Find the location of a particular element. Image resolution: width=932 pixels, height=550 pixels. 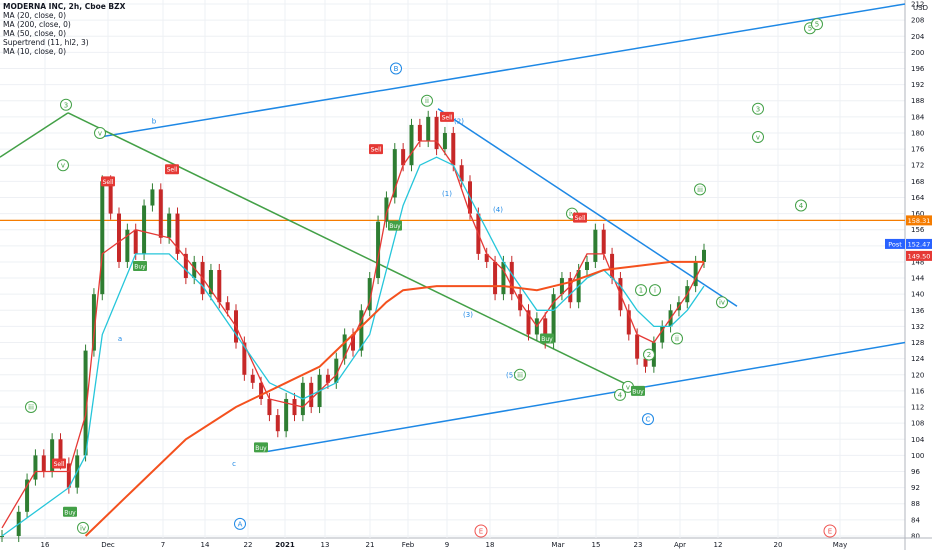

wave-label: 1 is located at coordinates (641, 291).